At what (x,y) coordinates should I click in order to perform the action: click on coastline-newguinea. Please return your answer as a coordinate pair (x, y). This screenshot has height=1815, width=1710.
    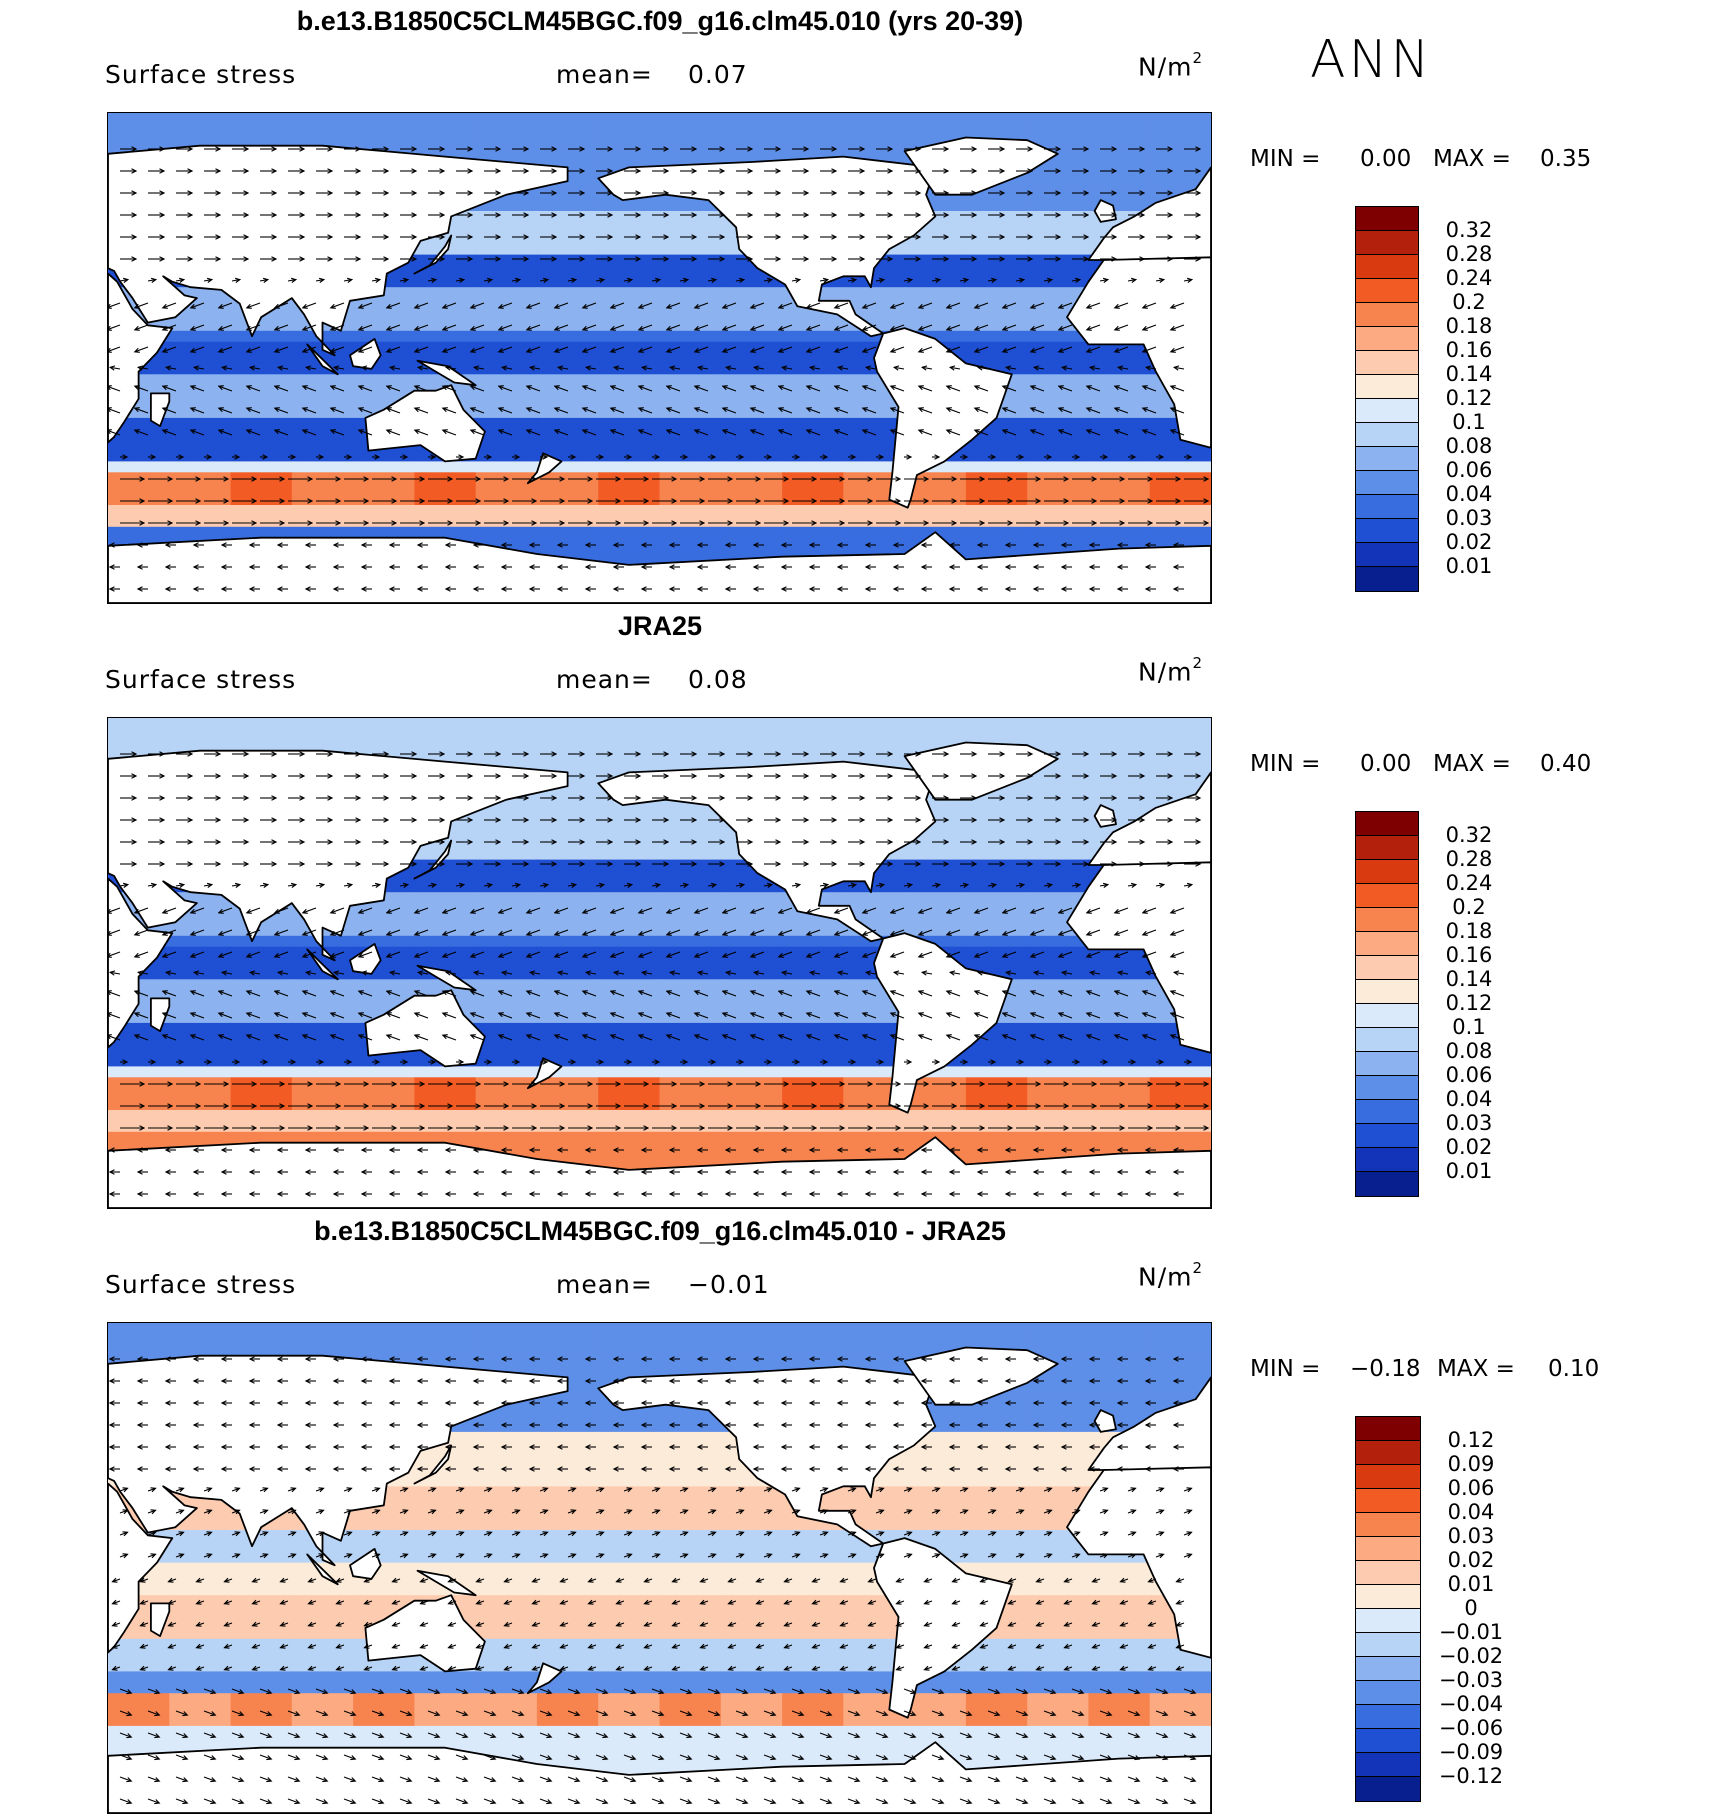
    Looking at the image, I should click on (446, 373).